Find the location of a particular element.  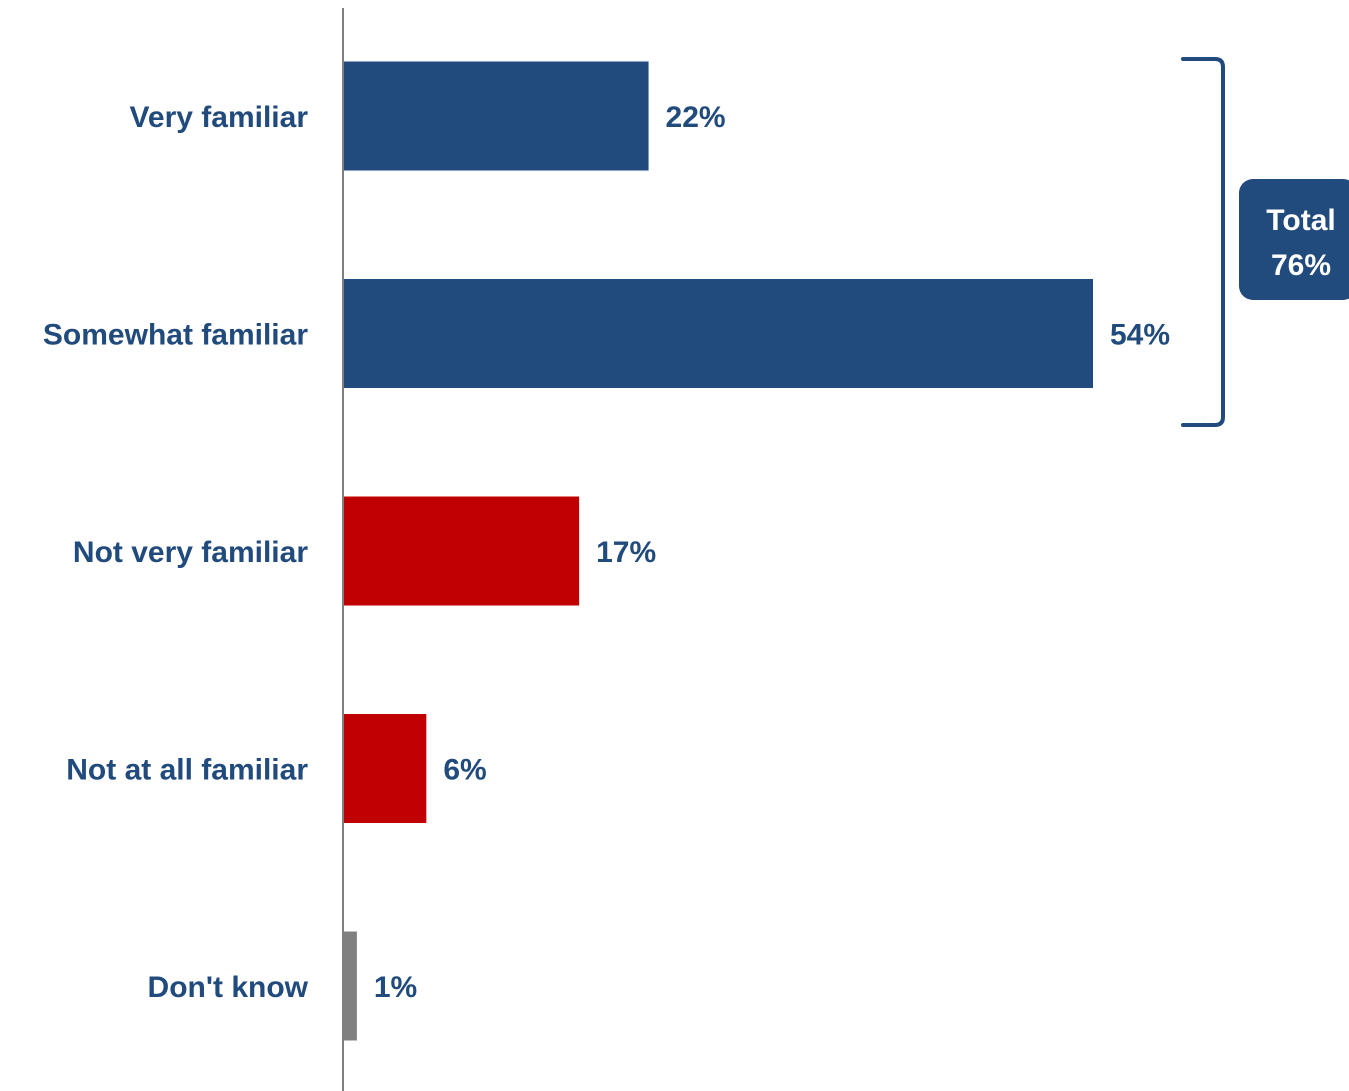

total-annotation: Total 76% is located at coordinates (1265, 242).